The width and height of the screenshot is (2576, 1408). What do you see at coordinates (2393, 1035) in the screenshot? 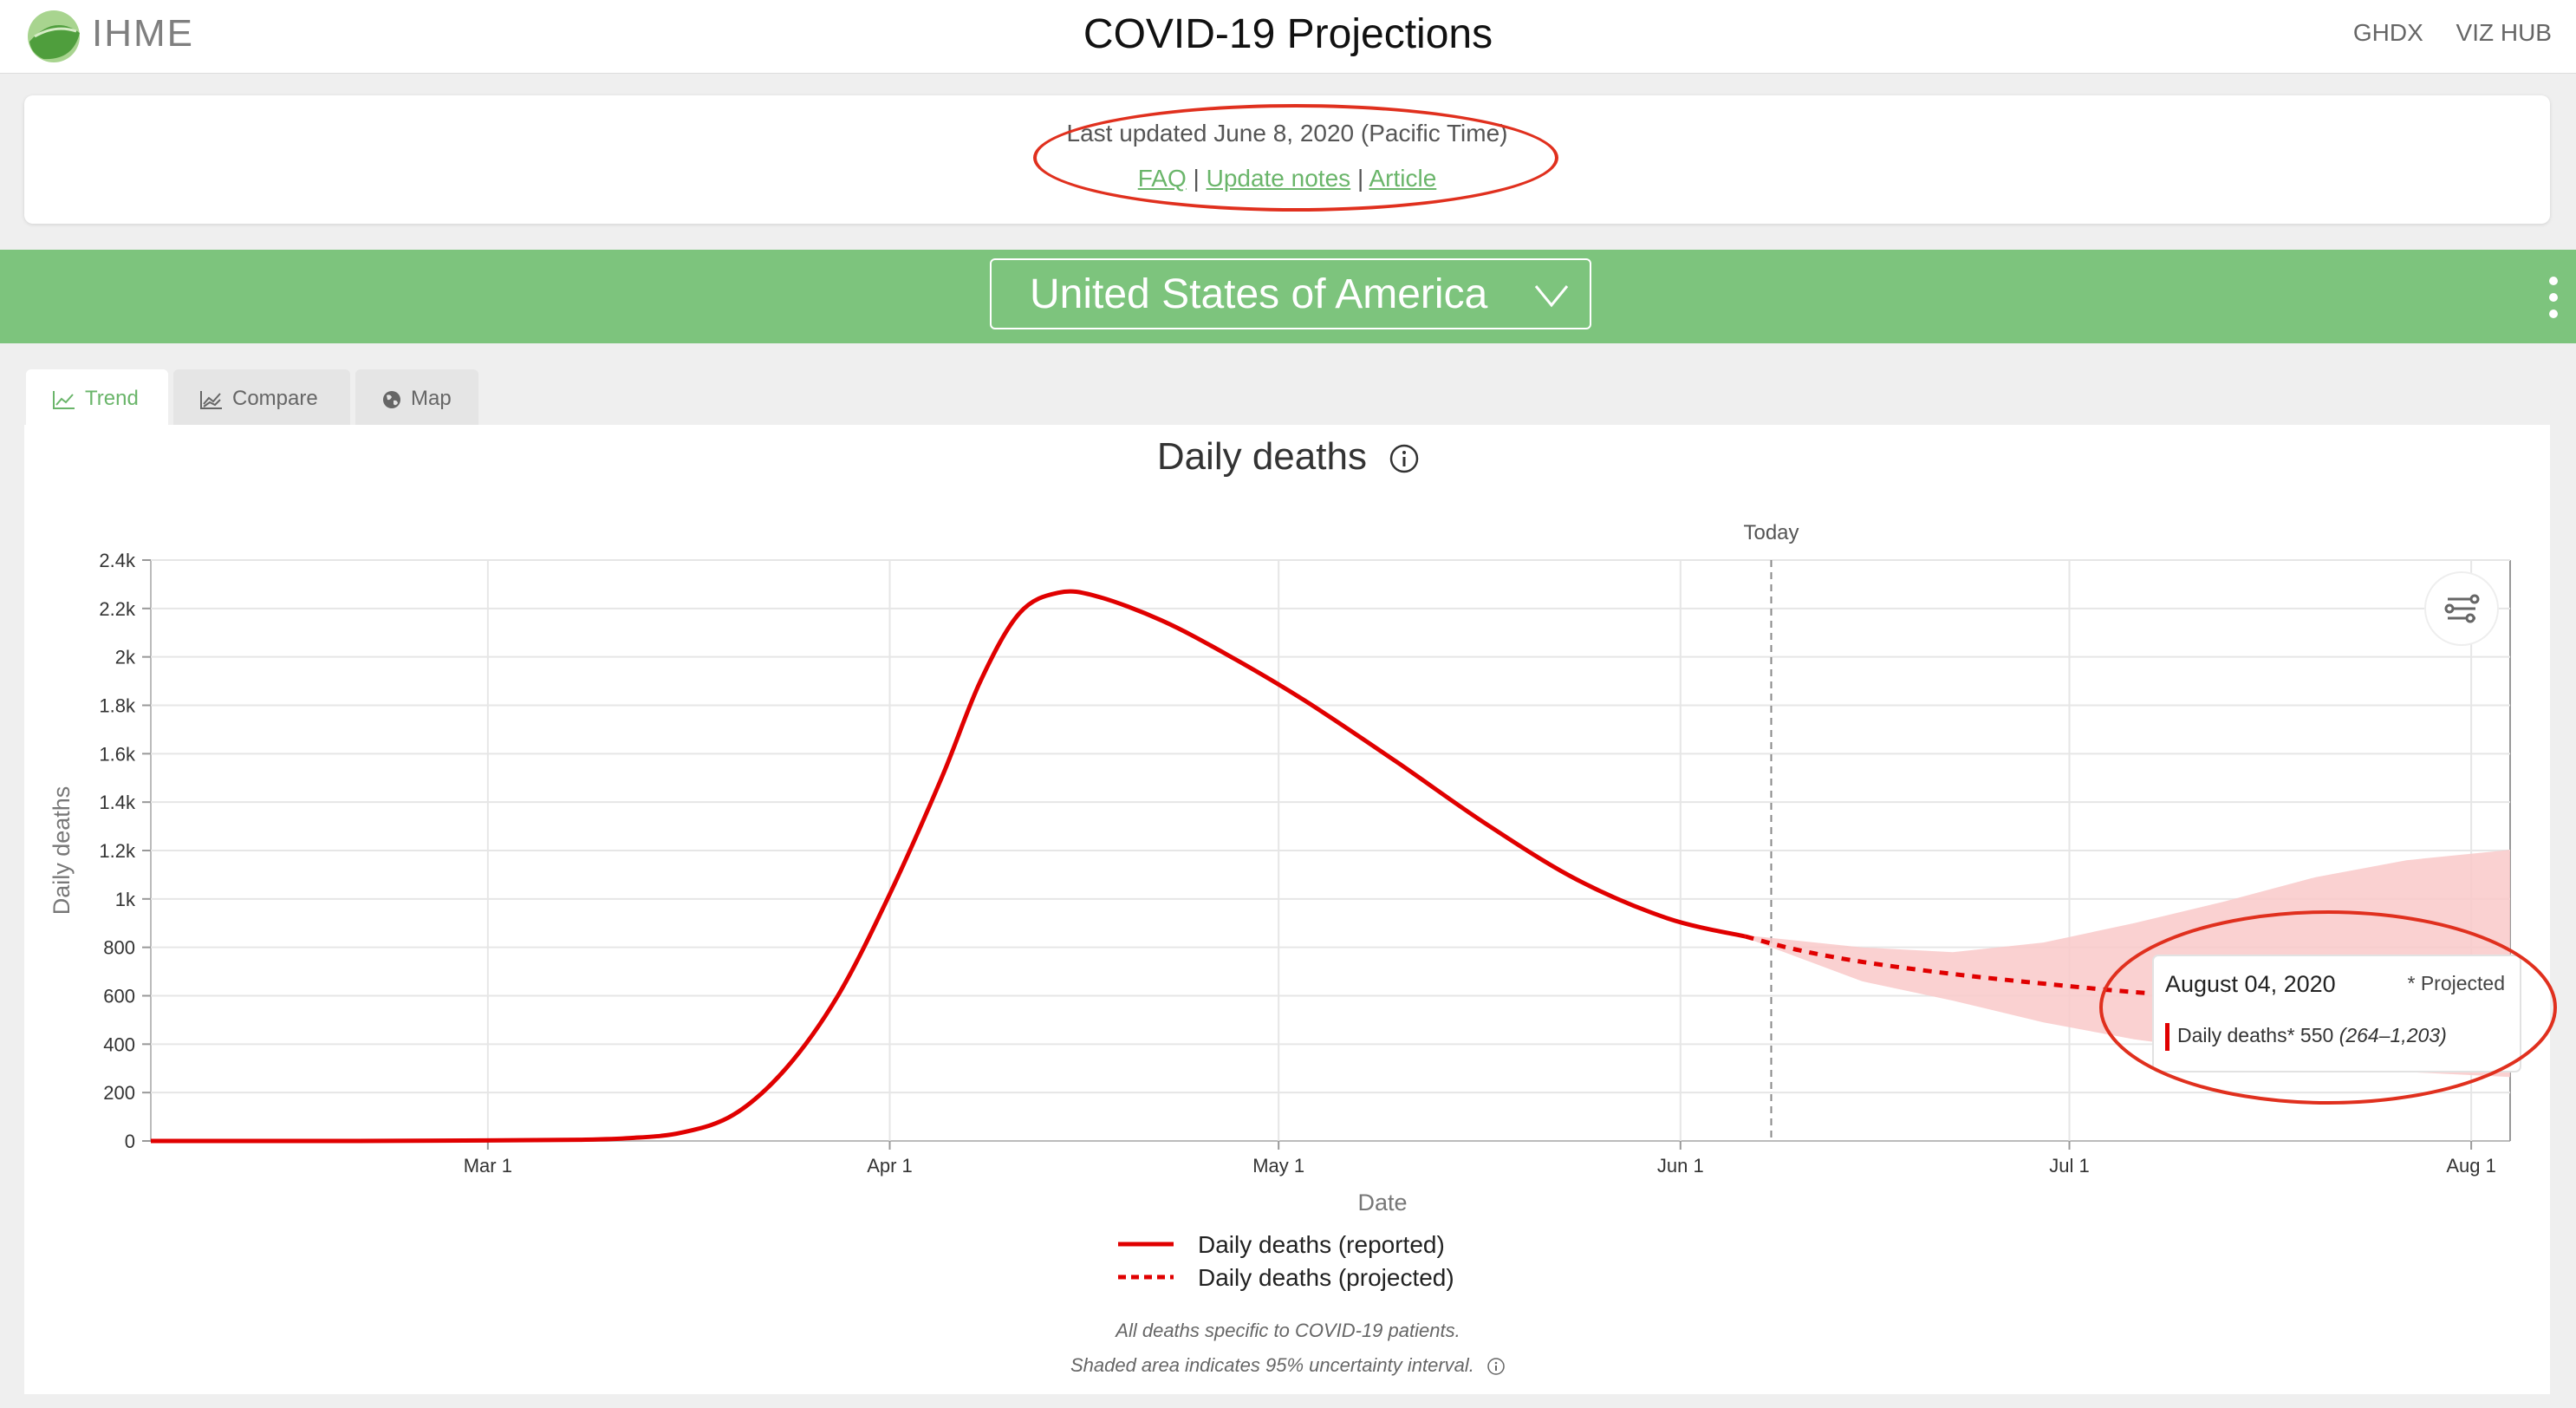
I see `tooltip-interval: (264–1,203)` at bounding box center [2393, 1035].